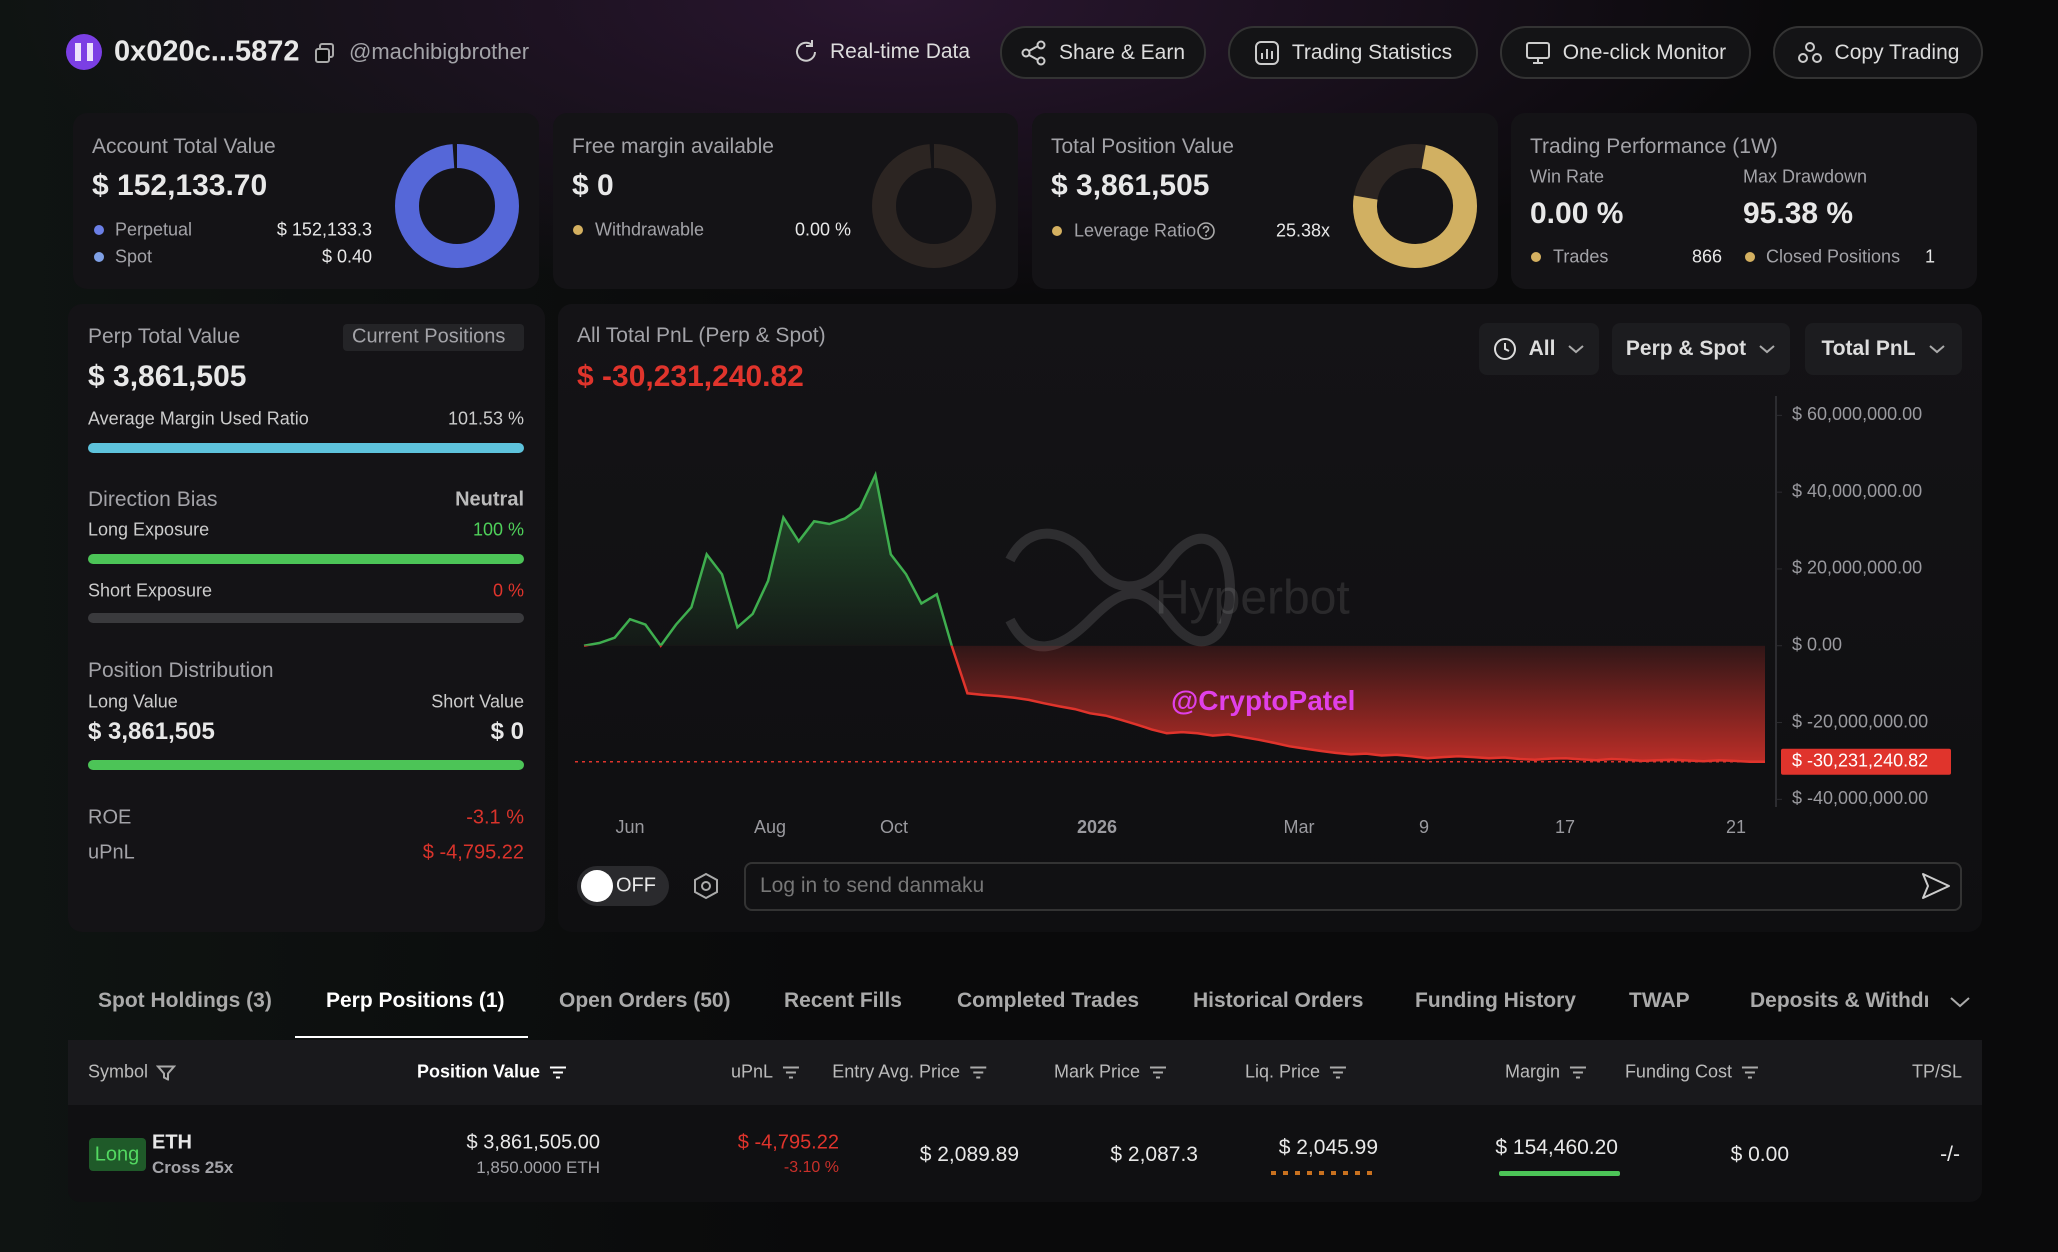 The width and height of the screenshot is (2058, 1252). I want to click on nav-realtime: Real-time Data, so click(881, 52).